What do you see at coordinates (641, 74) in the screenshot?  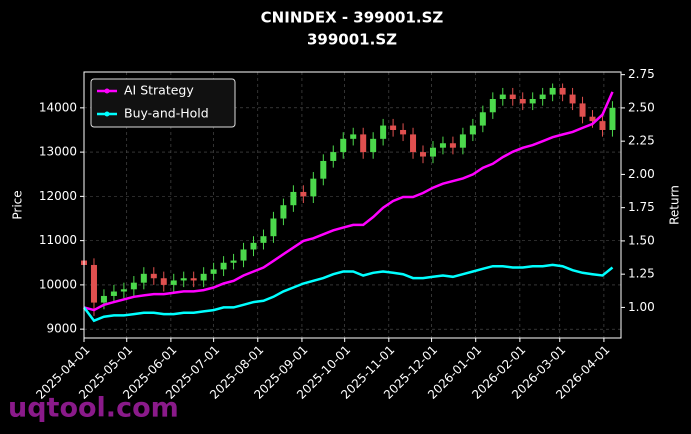 I see `y2-tick-label: 2.75` at bounding box center [641, 74].